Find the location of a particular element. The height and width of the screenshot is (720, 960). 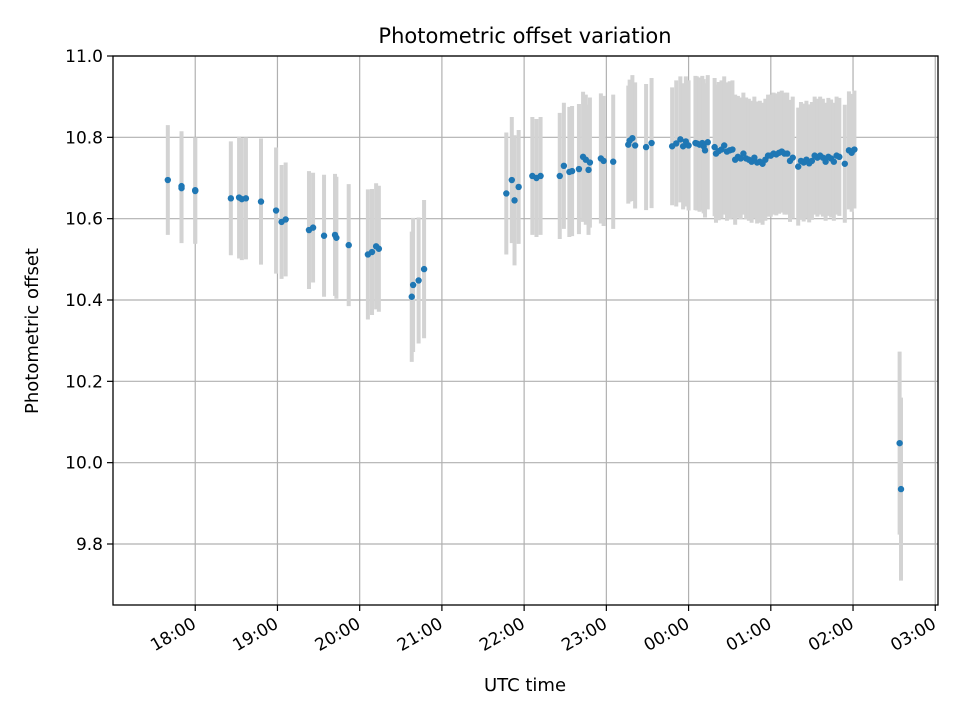

chart-title: Photometric offset variation is located at coordinates (524, 36).